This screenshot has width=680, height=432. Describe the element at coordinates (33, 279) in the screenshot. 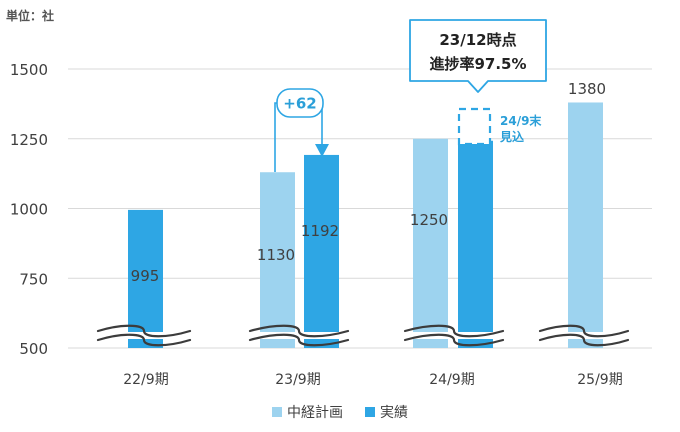

I see `y-tick-label: 750` at that location.